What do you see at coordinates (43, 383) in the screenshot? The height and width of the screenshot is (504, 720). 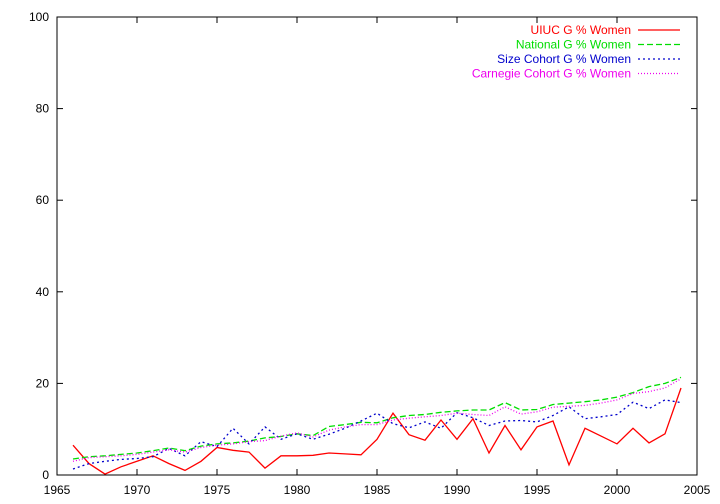 I see `y-tick-label: 20` at bounding box center [43, 383].